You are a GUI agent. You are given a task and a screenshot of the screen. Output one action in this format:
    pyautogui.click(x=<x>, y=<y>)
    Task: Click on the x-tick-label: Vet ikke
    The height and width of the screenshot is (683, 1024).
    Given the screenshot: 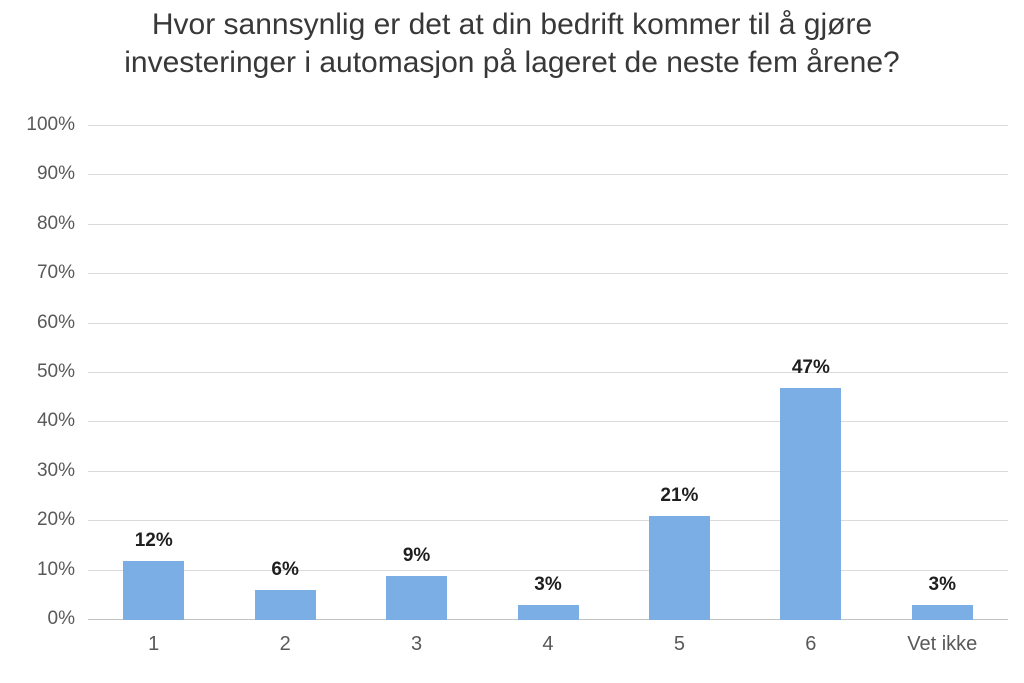 What is the action you would take?
    pyautogui.click(x=942, y=644)
    